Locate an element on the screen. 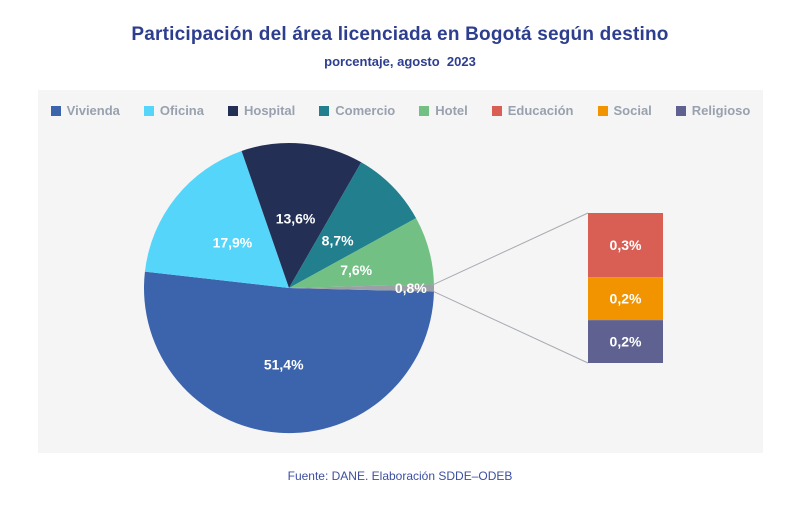 The height and width of the screenshot is (516, 800). legend-swatch-vivienda is located at coordinates (55, 110).